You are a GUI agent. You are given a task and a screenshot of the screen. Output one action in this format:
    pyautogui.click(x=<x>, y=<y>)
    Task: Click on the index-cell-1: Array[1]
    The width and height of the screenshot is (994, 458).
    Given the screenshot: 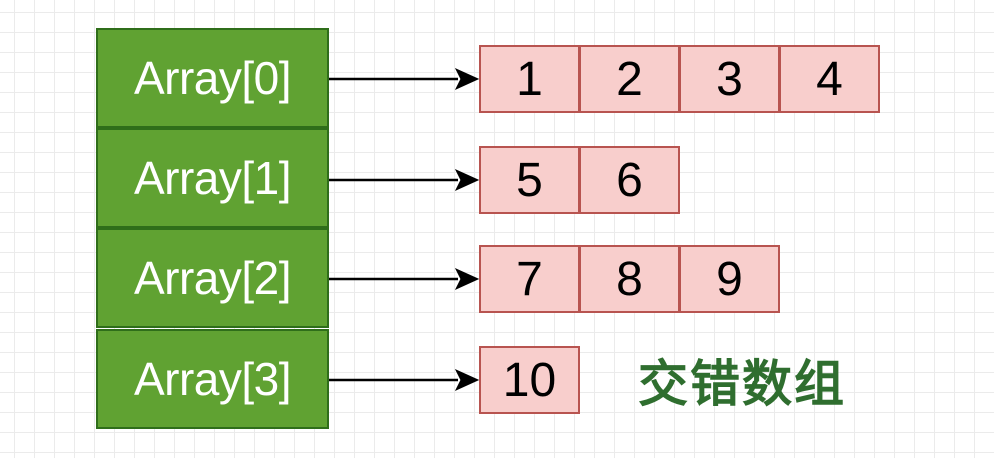 What is the action you would take?
    pyautogui.click(x=212, y=178)
    